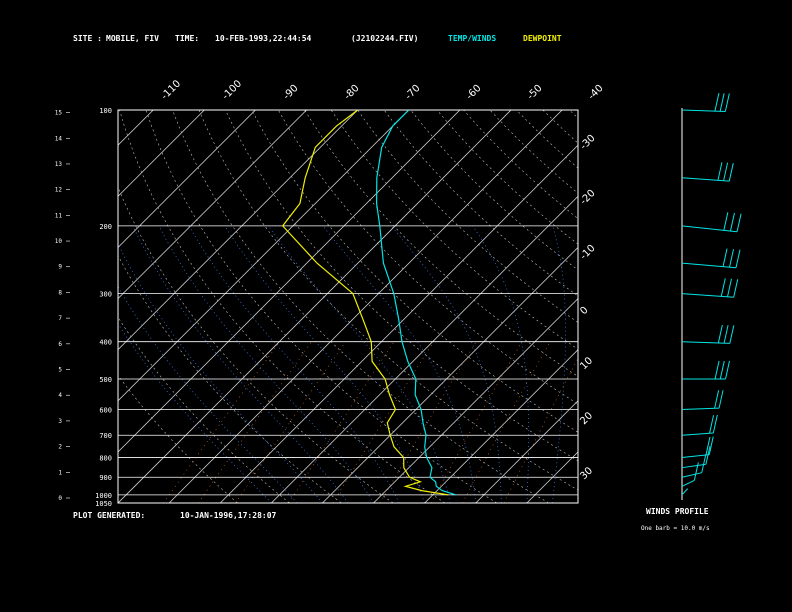  I want to click on height-tick-label: 11, so click(59, 215).